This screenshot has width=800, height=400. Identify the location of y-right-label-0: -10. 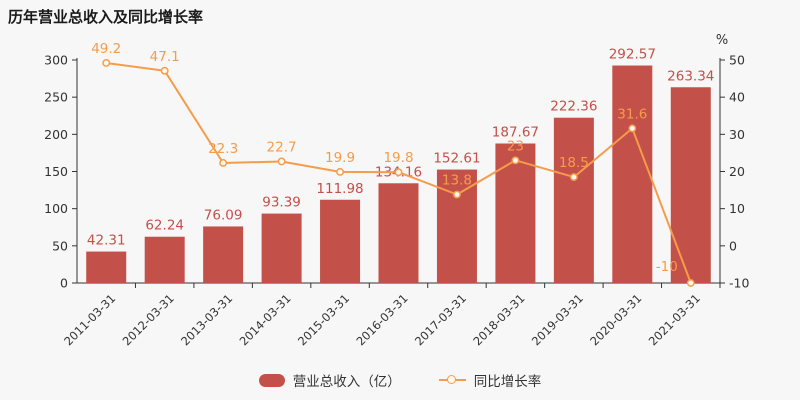
(739, 283).